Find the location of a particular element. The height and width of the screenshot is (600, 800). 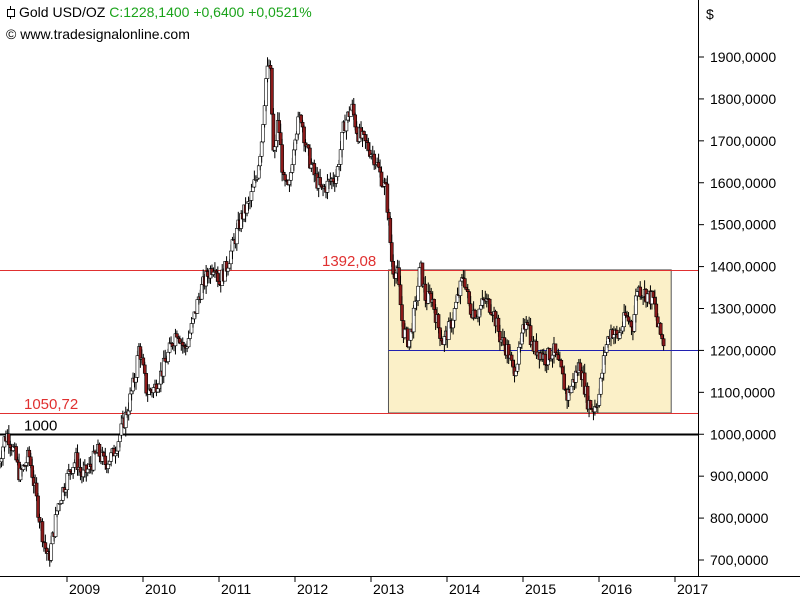

y-tick-label: 1900,0000 is located at coordinates (743, 57).